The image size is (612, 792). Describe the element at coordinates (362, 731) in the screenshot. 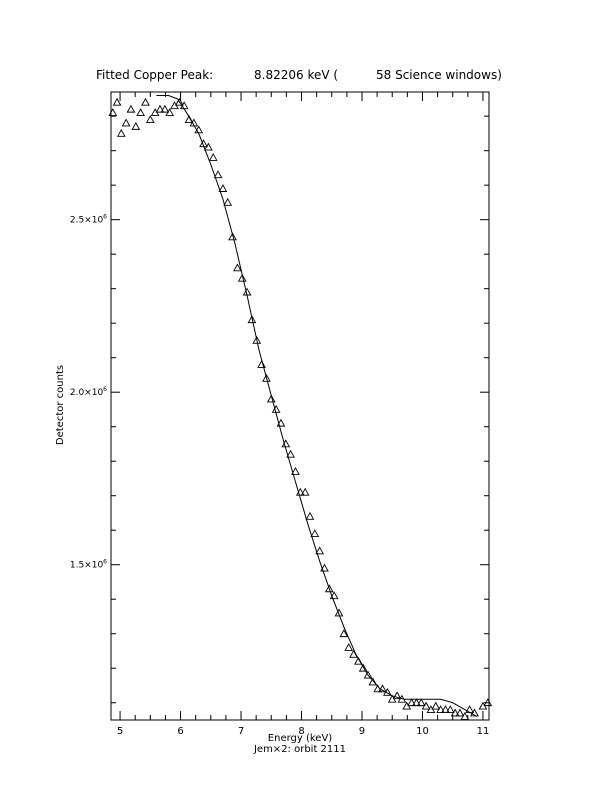

I see `x-tick-label: 9` at that location.